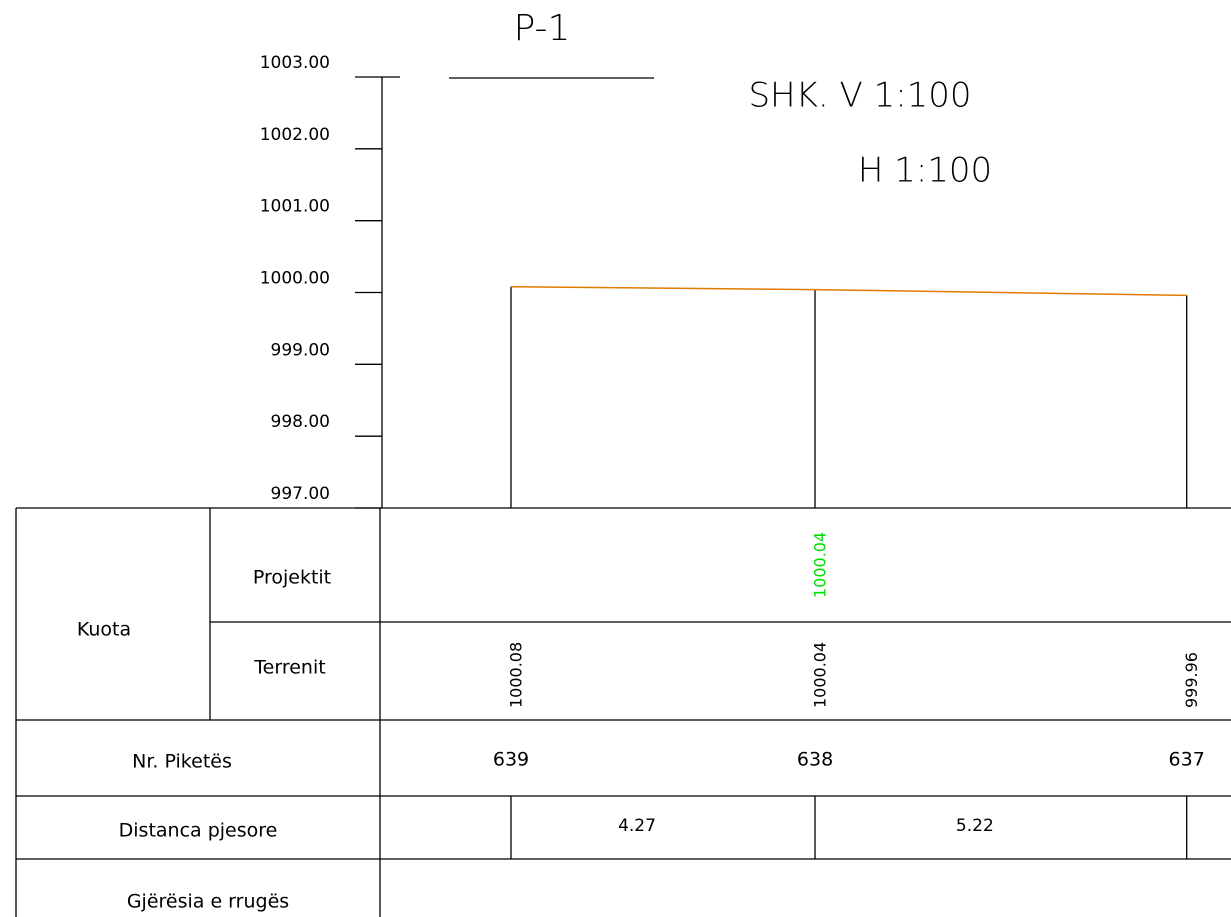 The width and height of the screenshot is (1231, 917). What do you see at coordinates (637, 826) in the screenshot?
I see `distance-value: 4.27` at bounding box center [637, 826].